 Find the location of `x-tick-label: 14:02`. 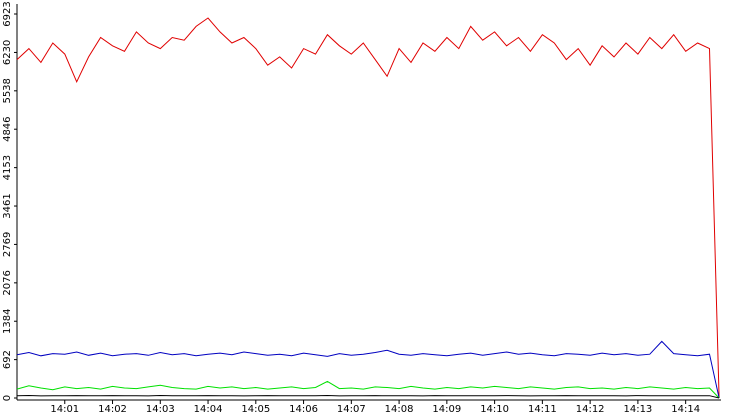

x-tick-label: 14:02 is located at coordinates (112, 409).